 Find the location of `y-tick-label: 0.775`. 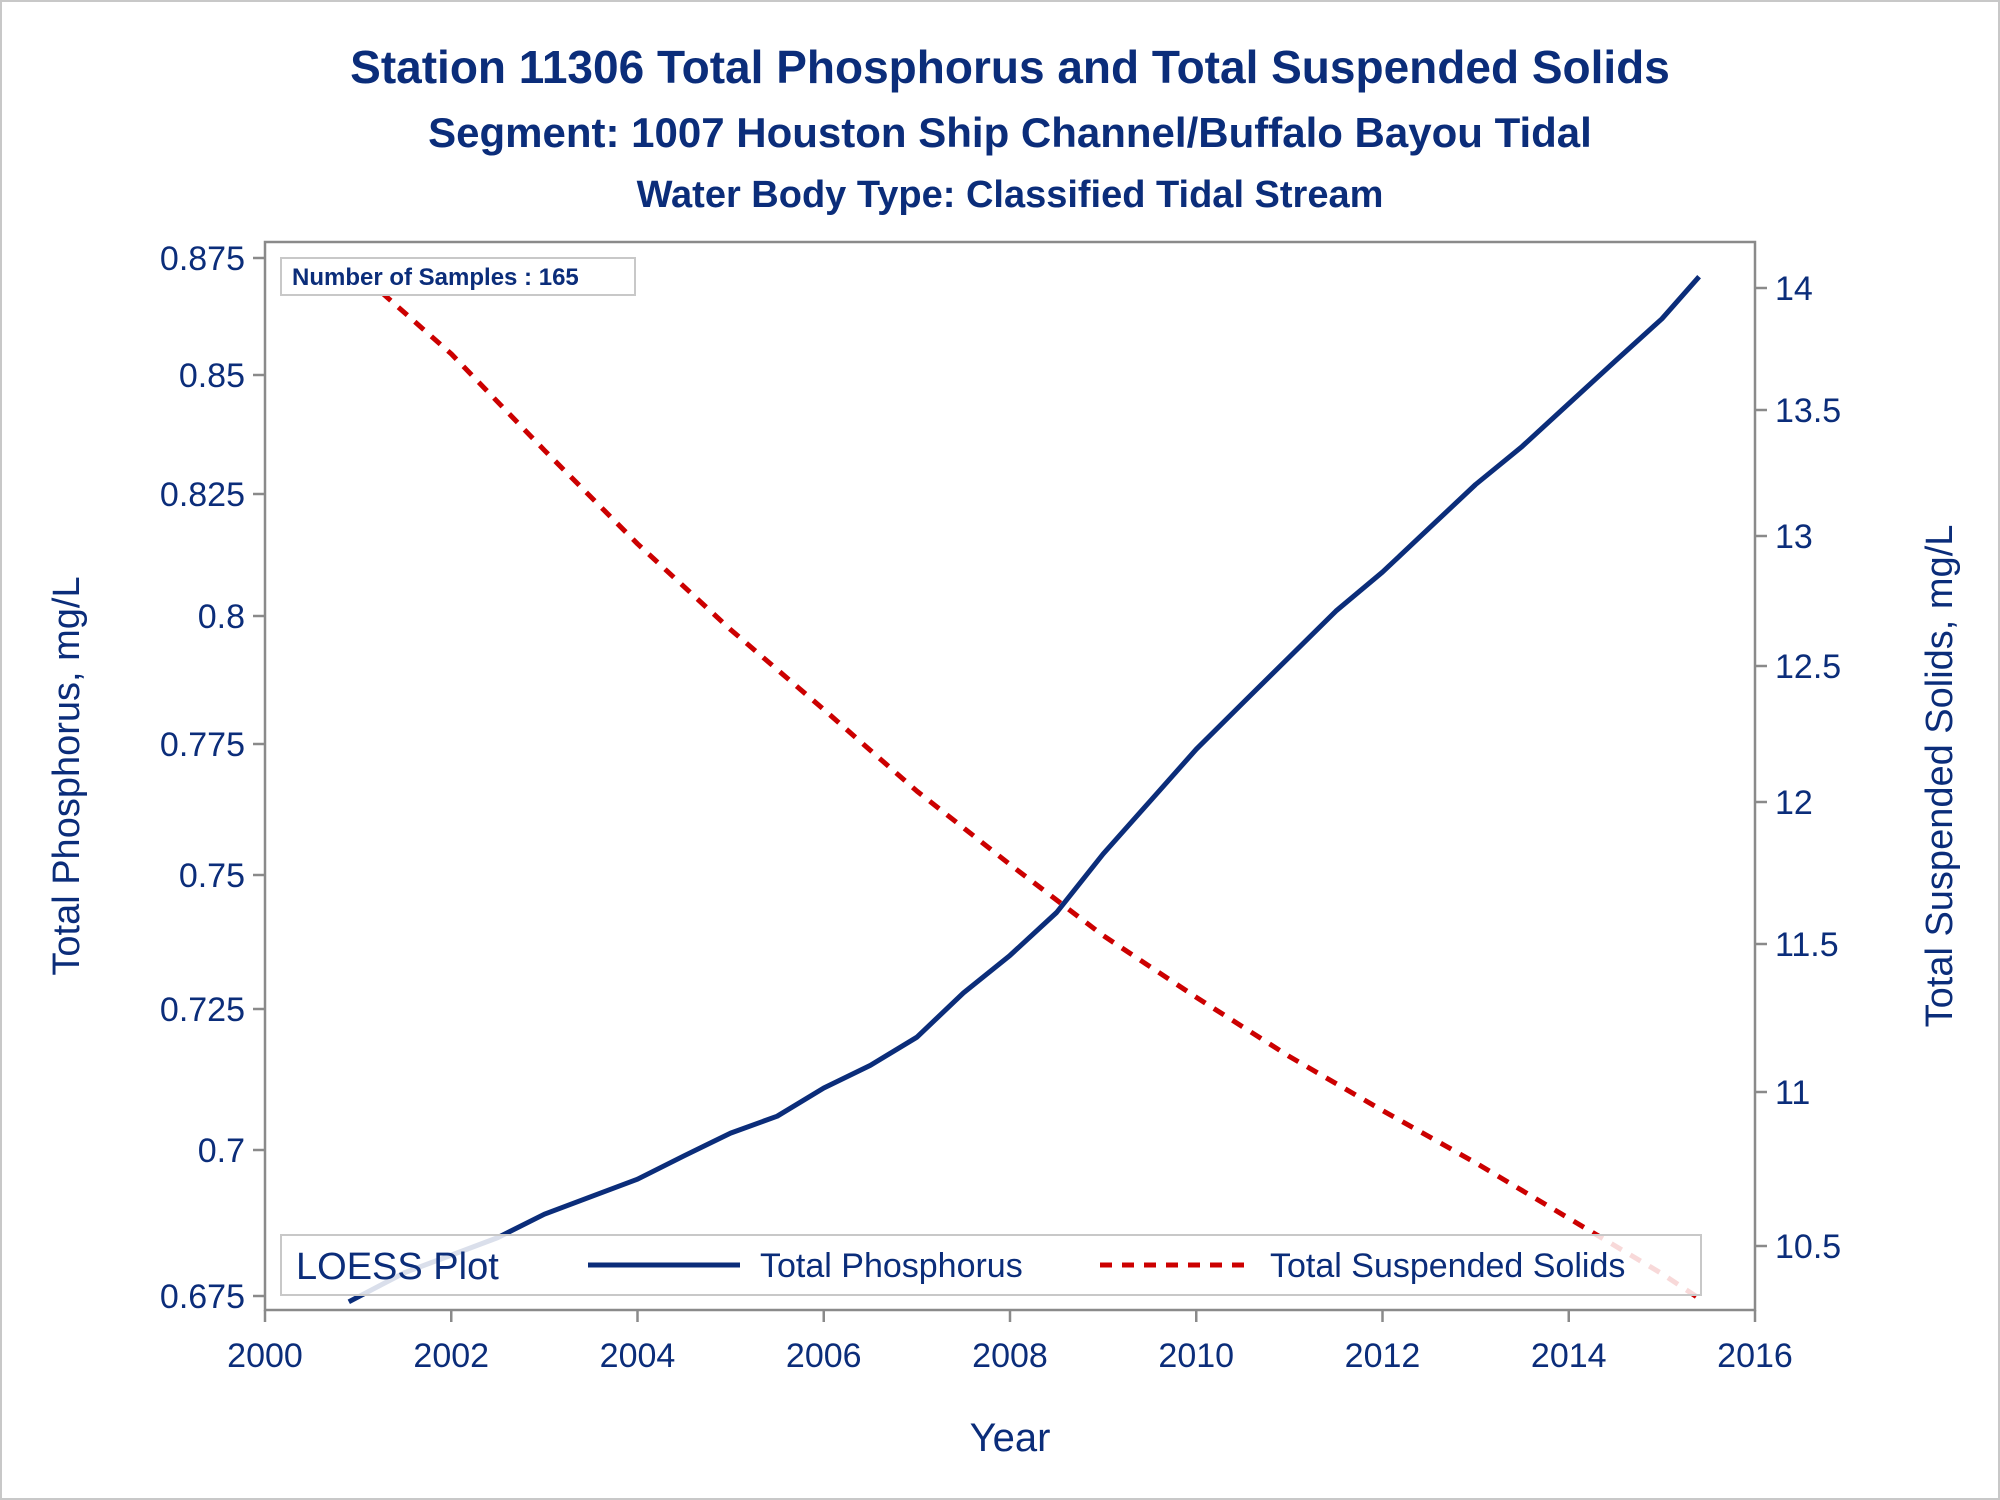

y-tick-label: 0.775 is located at coordinates (202, 745).